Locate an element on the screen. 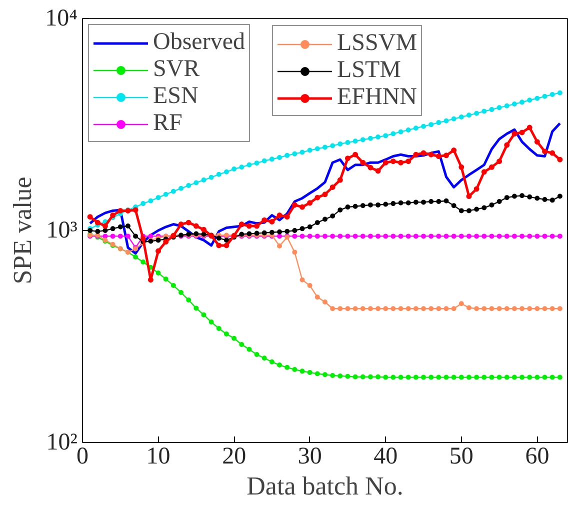 The width and height of the screenshot is (579, 514). legend-label: EFHNN is located at coordinates (377, 97).